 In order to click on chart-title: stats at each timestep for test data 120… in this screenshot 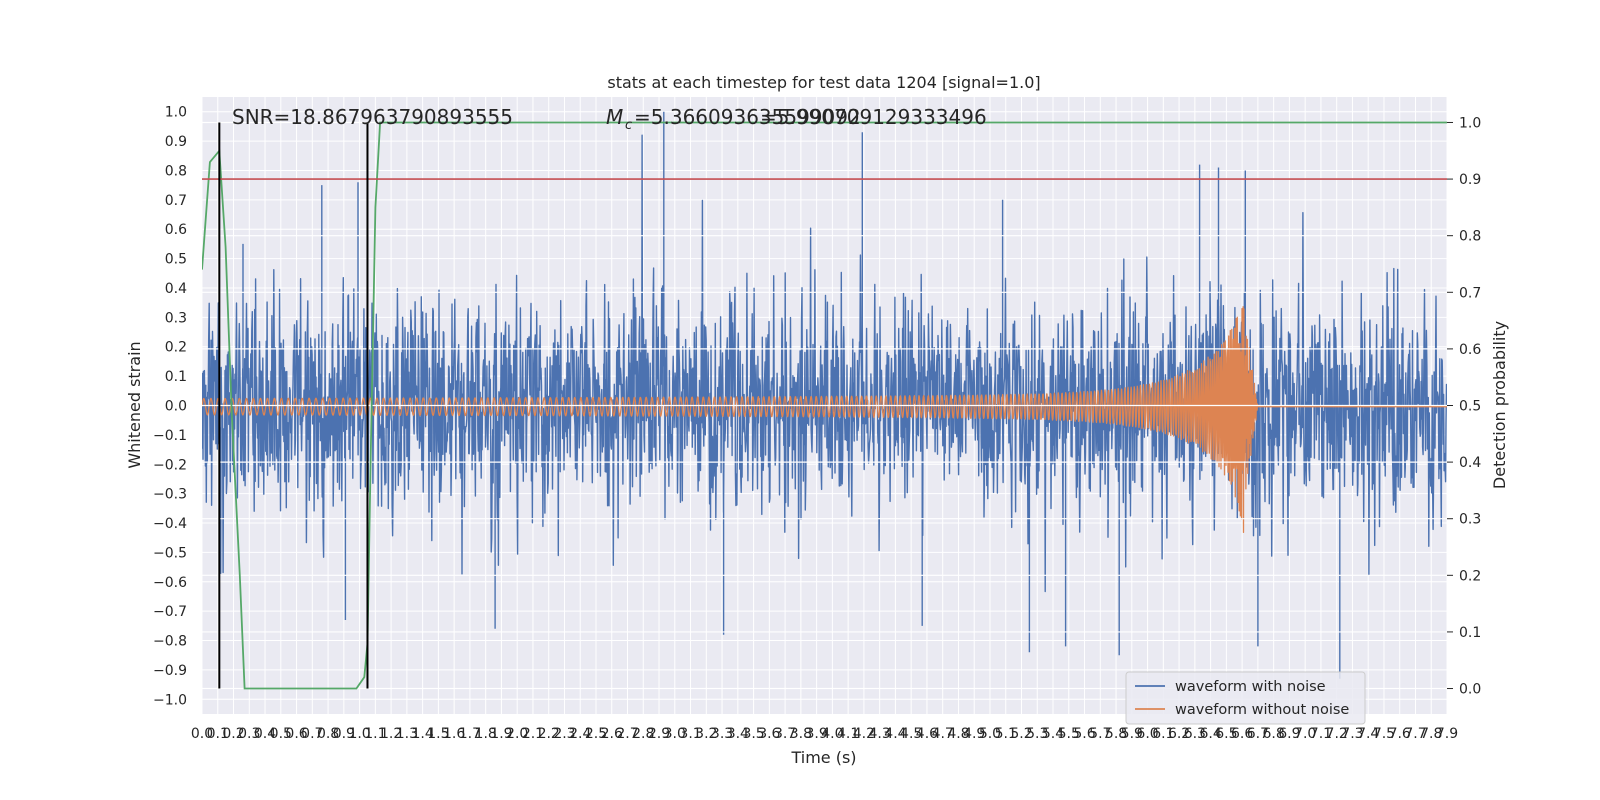, I will do `click(823, 82)`.